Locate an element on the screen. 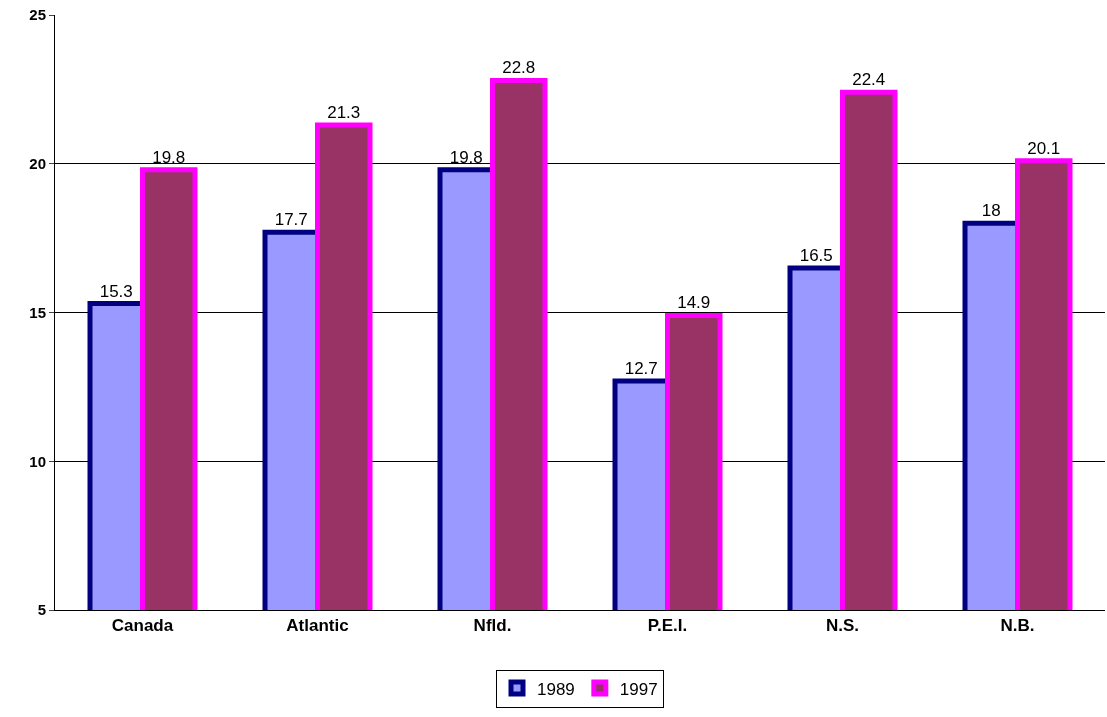  data-label: 18 is located at coordinates (991, 211).